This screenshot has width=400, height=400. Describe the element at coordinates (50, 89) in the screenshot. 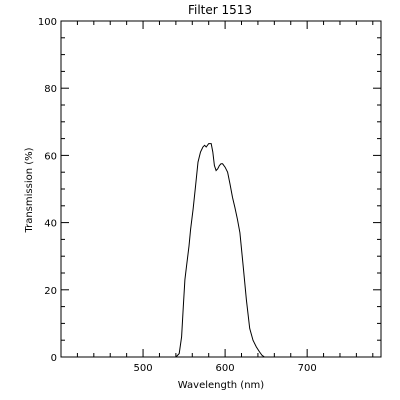

I see `y-tick-label: 80` at that location.